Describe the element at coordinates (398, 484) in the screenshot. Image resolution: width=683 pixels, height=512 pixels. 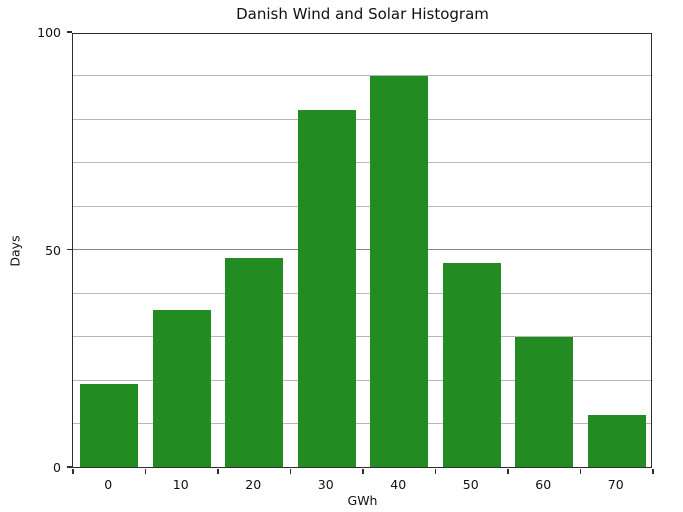
I see `x-tick-label-40: 40` at that location.